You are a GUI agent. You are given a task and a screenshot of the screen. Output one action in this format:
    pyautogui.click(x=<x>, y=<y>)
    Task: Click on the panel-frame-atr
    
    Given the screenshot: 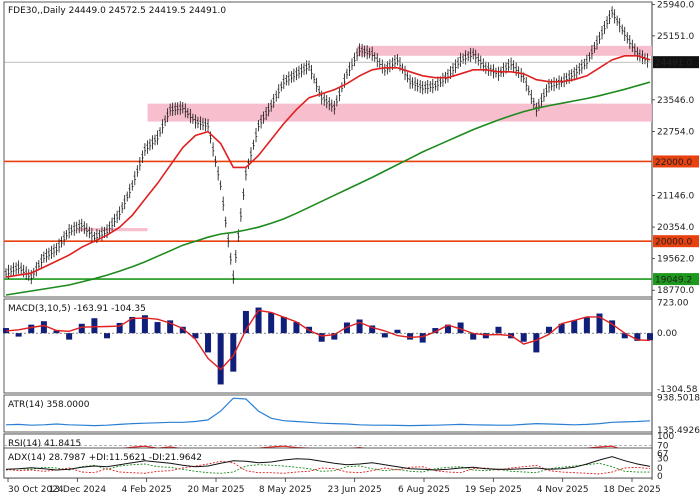 What is the action you would take?
    pyautogui.click(x=328, y=413)
    